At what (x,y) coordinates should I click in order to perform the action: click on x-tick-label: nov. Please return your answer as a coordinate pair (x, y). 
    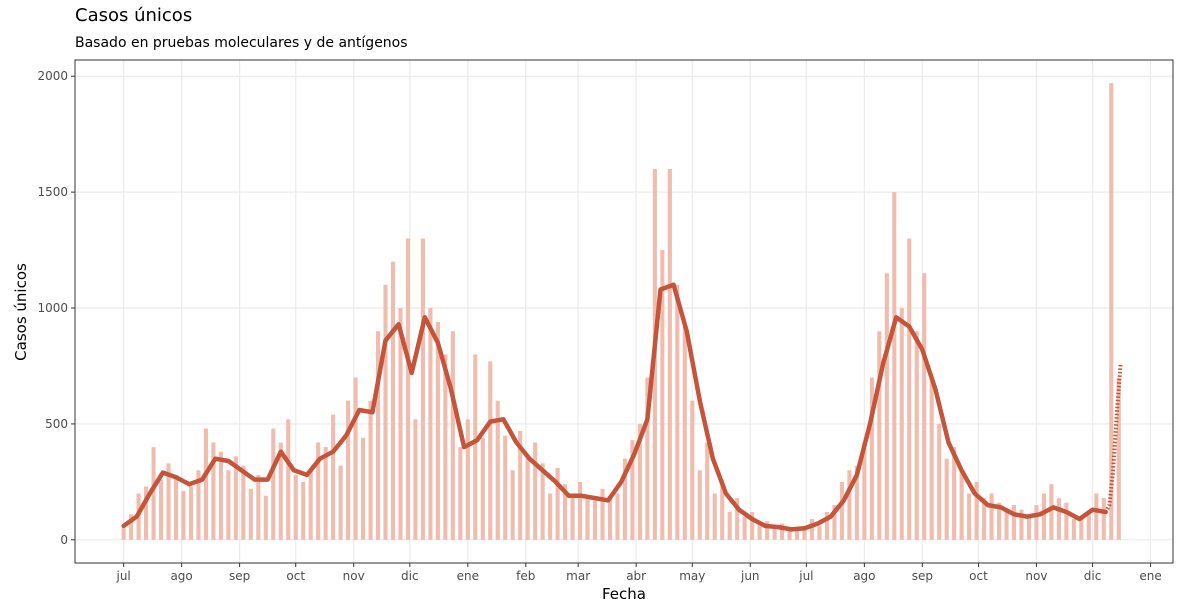
    Looking at the image, I should click on (354, 576).